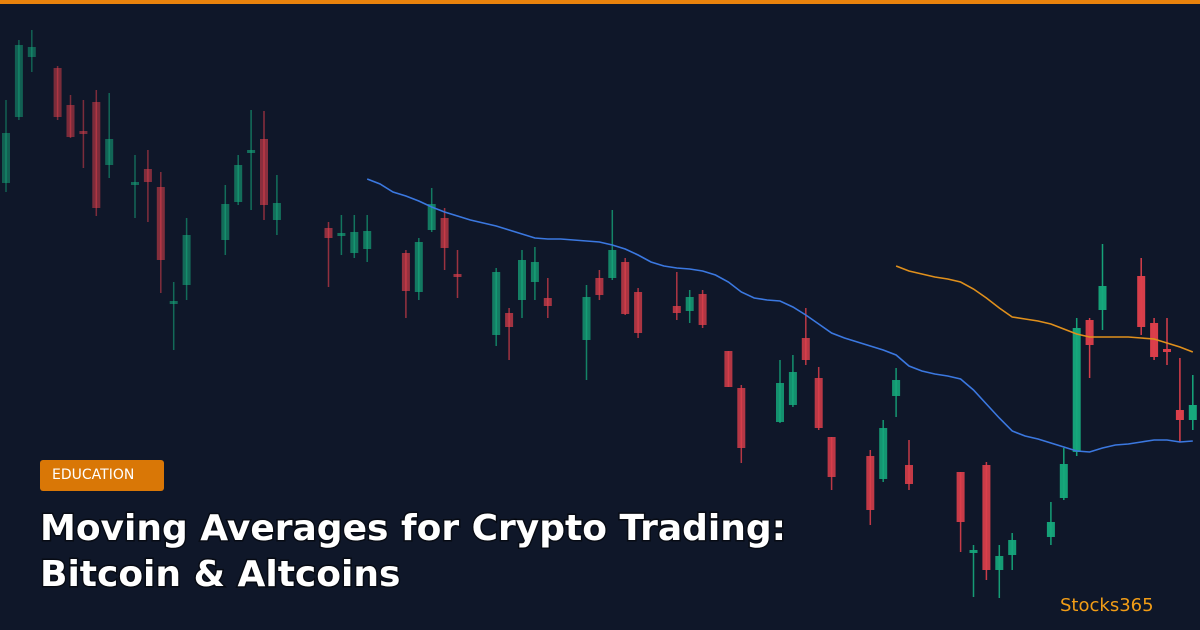 This screenshot has width=1200, height=630. What do you see at coordinates (220, 574) in the screenshot?
I see `title-line: Bitcoin & Altcoins` at bounding box center [220, 574].